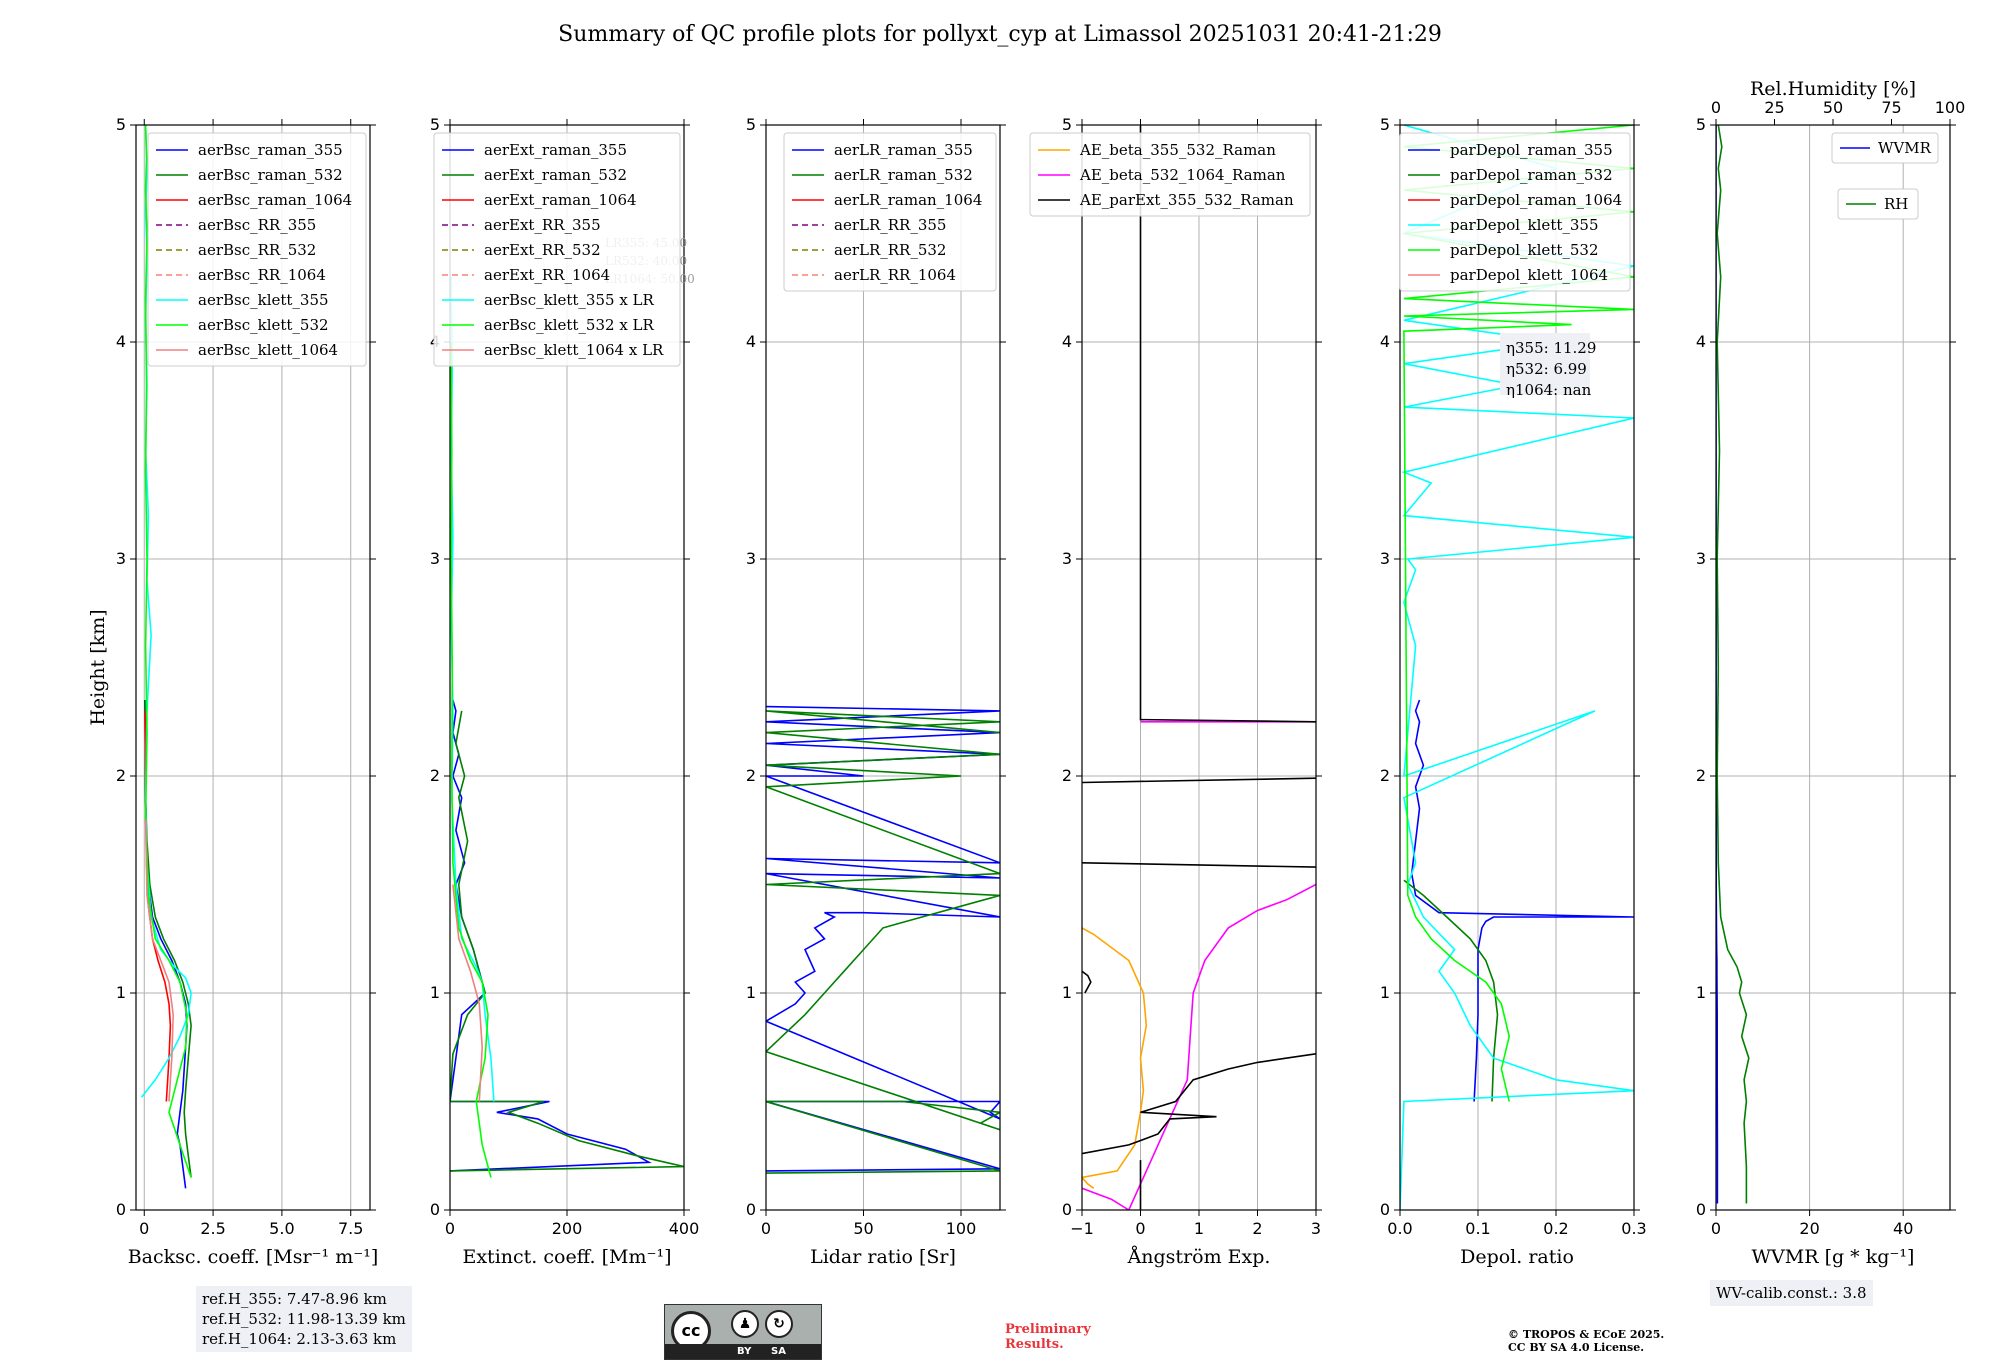 This screenshot has height=1360, width=2000. What do you see at coordinates (566, 1257) in the screenshot?
I see `x-axis-label: Extinct. coeff. [Mm⁻¹]` at bounding box center [566, 1257].